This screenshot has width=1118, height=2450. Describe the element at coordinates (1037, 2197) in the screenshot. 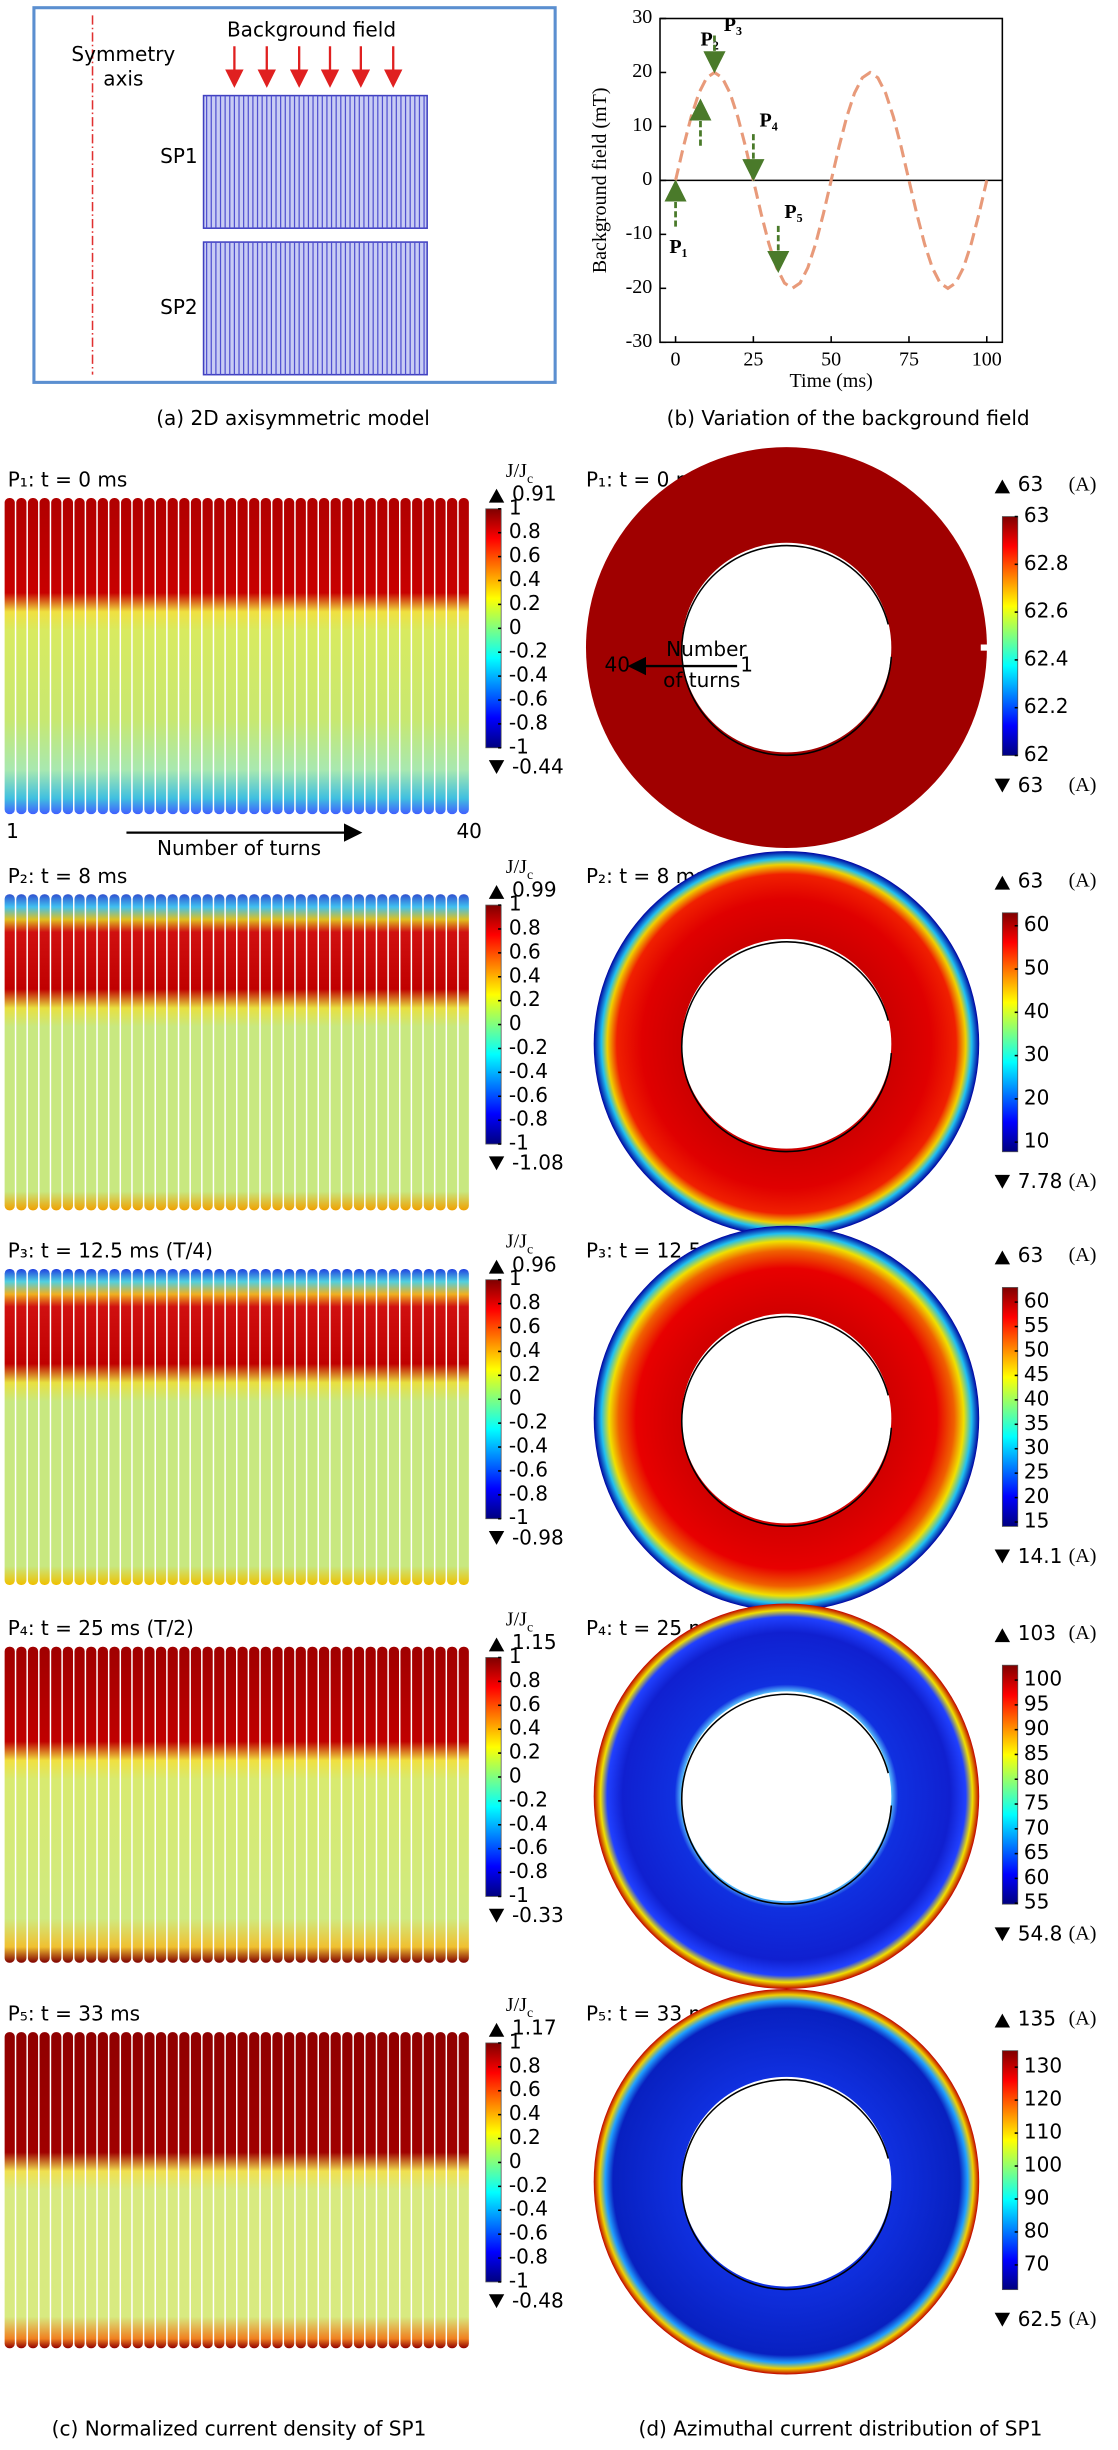

I see `colorbar-tick-label: 90` at that location.